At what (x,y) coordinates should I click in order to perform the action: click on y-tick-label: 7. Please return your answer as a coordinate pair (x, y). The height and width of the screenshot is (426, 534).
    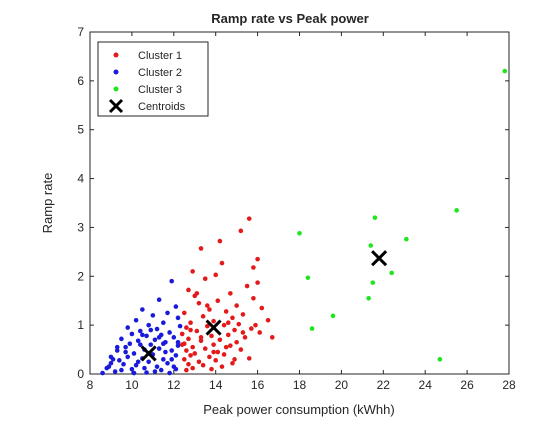
    Looking at the image, I should click on (80, 32).